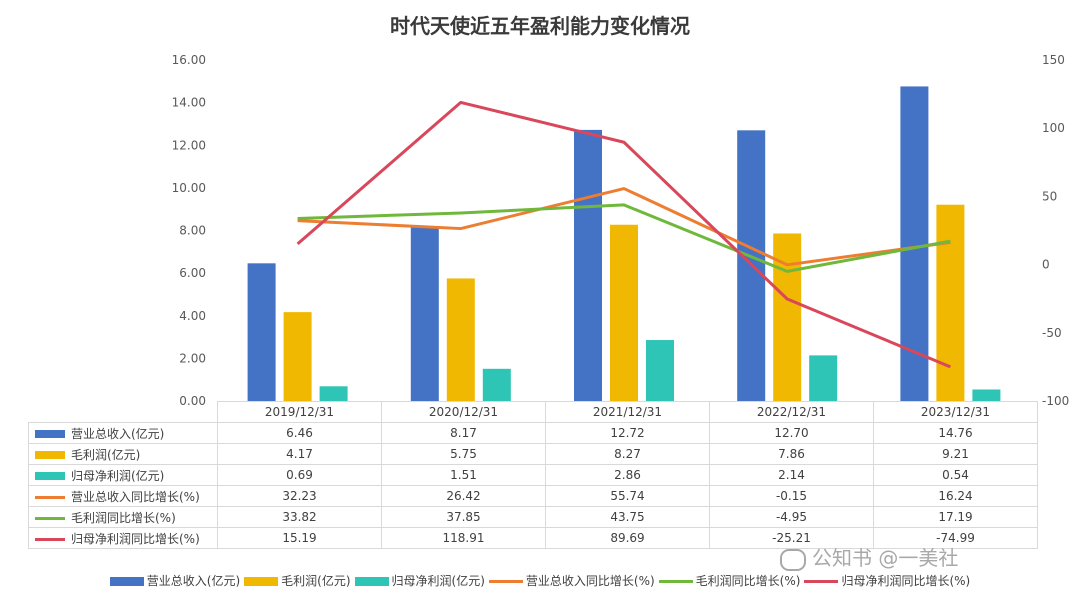  Describe the element at coordinates (1046, 265) in the screenshot. I see `right-tick-label: 0` at that location.